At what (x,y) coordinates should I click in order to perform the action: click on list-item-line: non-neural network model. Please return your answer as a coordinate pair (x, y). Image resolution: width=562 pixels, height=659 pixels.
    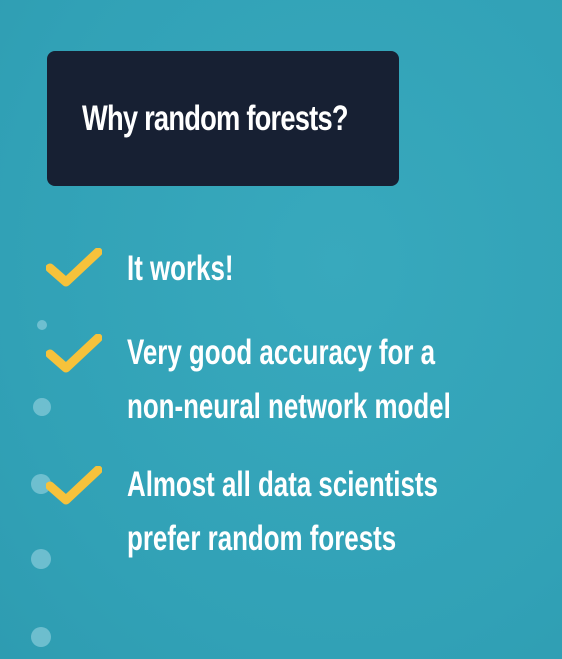
    Looking at the image, I should click on (289, 406).